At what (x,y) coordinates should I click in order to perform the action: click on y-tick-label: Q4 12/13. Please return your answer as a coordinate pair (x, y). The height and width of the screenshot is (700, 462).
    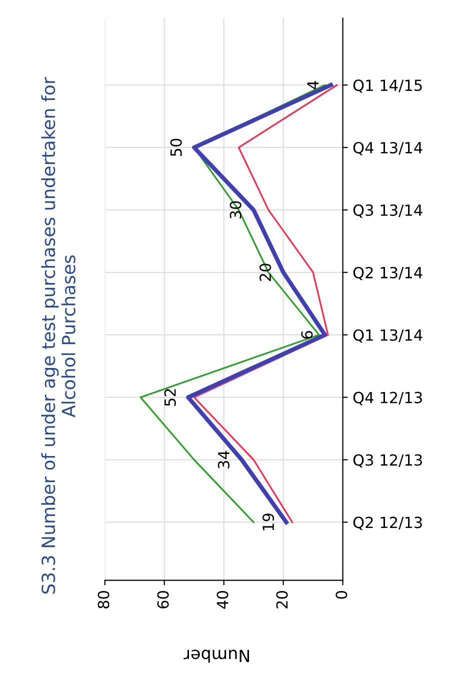
    Looking at the image, I should click on (387, 399).